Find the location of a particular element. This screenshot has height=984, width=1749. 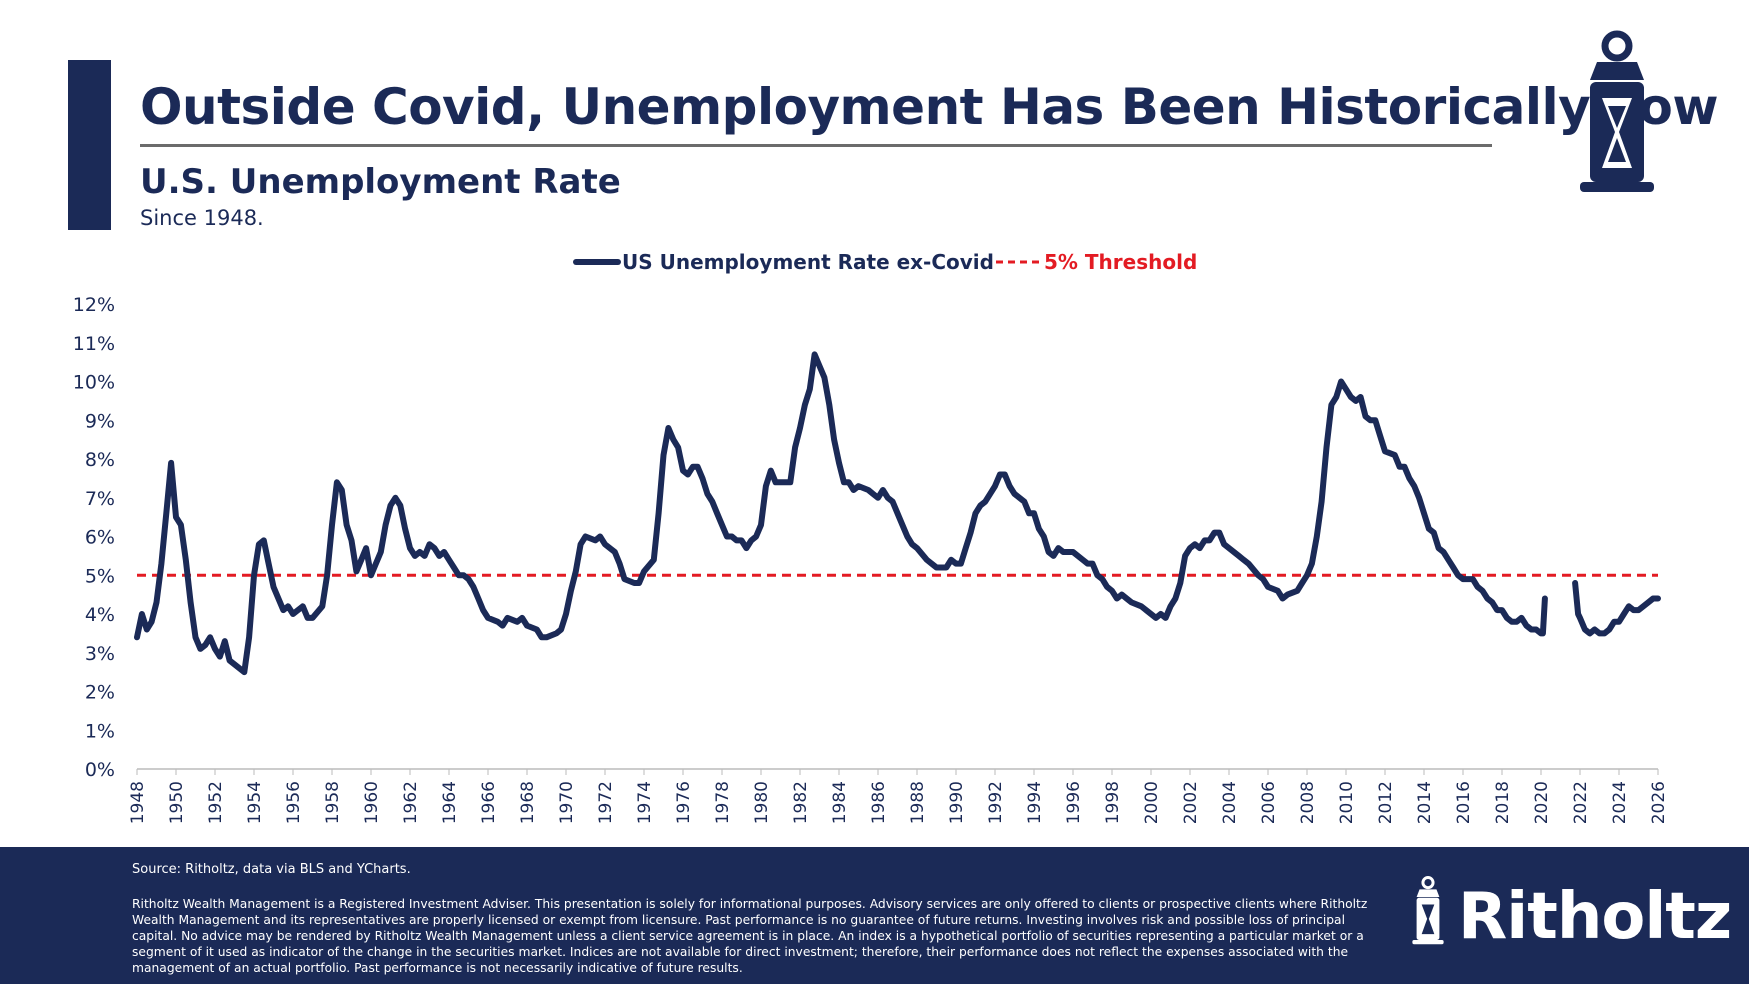

x-tick-label: 1982 is located at coordinates (801, 802).